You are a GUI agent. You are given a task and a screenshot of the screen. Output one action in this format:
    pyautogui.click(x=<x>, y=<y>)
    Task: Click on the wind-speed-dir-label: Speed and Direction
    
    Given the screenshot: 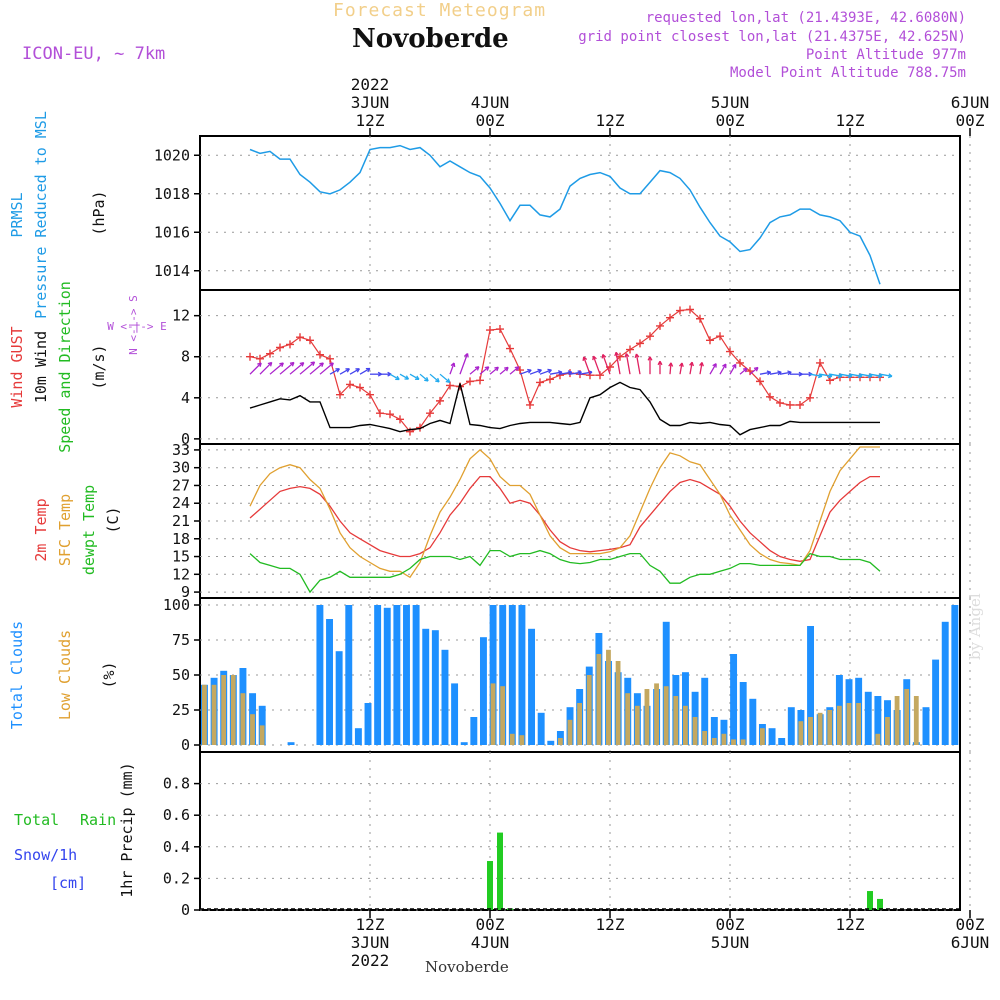 What is the action you would take?
    pyautogui.click(x=65, y=367)
    